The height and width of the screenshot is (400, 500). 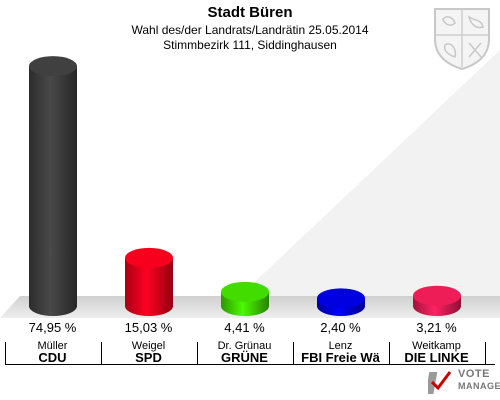 What do you see at coordinates (440, 382) in the screenshot?
I see `vote-check-icon` at bounding box center [440, 382].